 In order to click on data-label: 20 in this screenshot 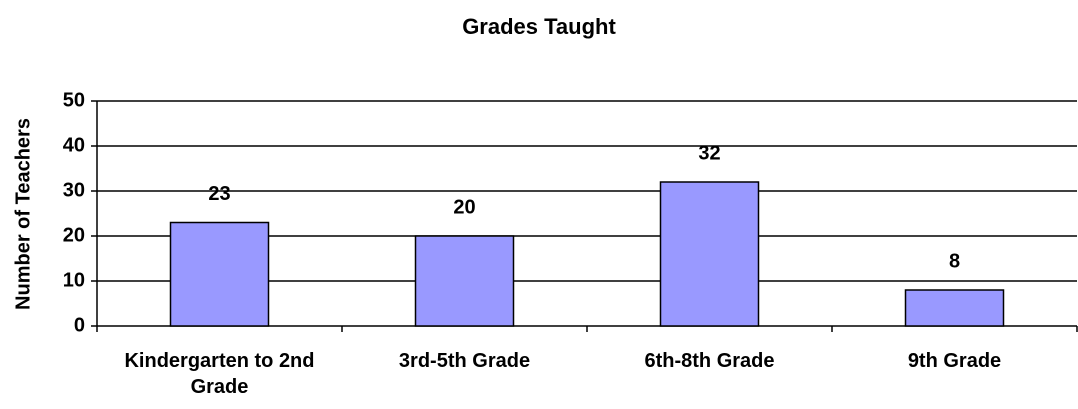, I will do `click(464, 207)`.